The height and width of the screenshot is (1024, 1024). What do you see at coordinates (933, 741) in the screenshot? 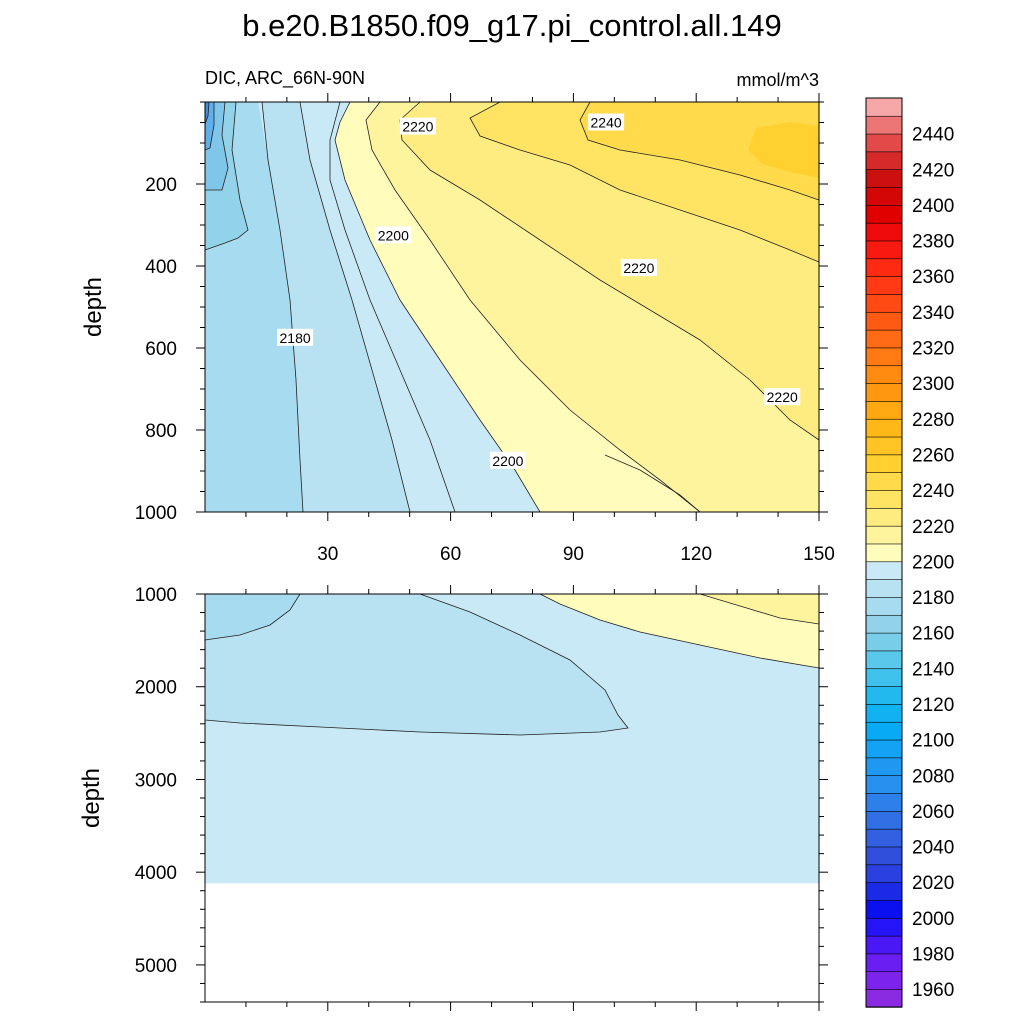
I see `colorbar-label: 2100` at bounding box center [933, 741].